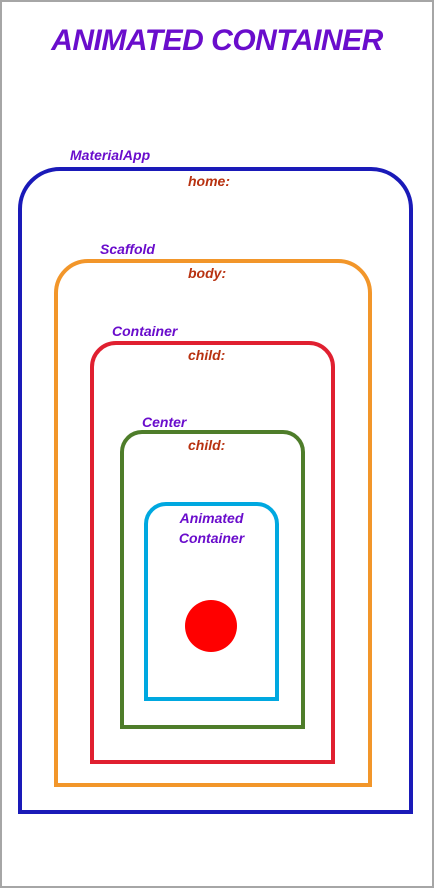 Image resolution: width=434 pixels, height=888 pixels. What do you see at coordinates (217, 40) in the screenshot?
I see `diagram-title: ANIMATED CONTAINER` at bounding box center [217, 40].